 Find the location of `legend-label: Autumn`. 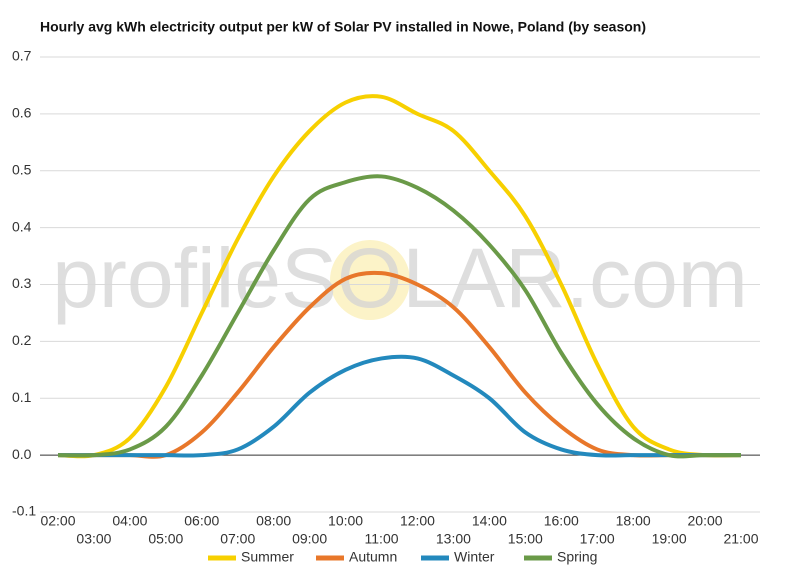

legend-label: Autumn is located at coordinates (373, 557).